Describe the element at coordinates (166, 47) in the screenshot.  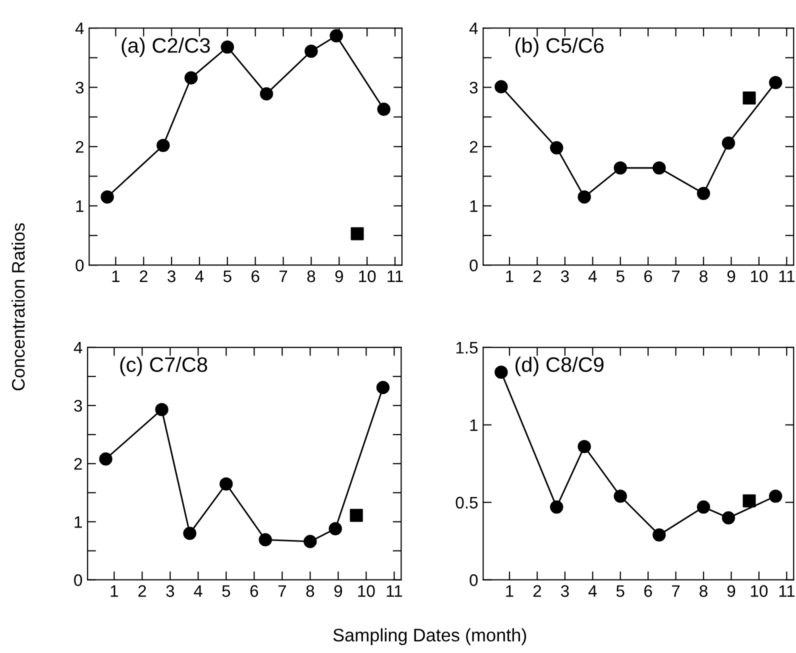
I see `chart-title: (a) C2/C3` at that location.